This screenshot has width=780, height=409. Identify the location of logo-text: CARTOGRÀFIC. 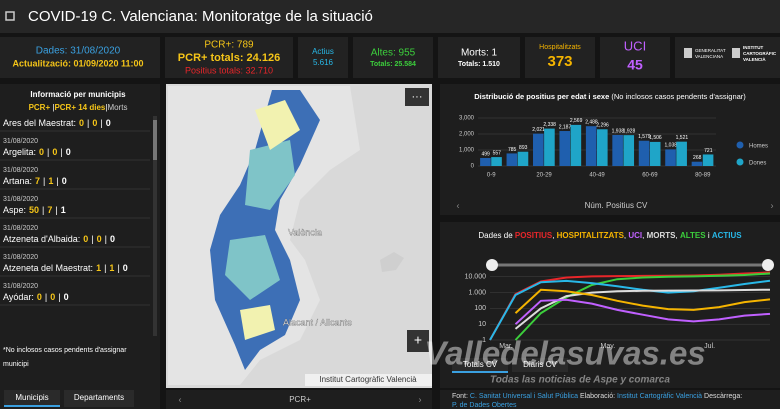
(760, 53).